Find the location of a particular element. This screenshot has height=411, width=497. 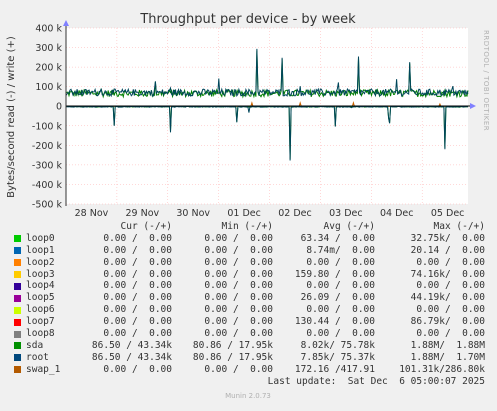

y-axis-label: Bytes/second read (-) / write (+) is located at coordinates (11, 117).